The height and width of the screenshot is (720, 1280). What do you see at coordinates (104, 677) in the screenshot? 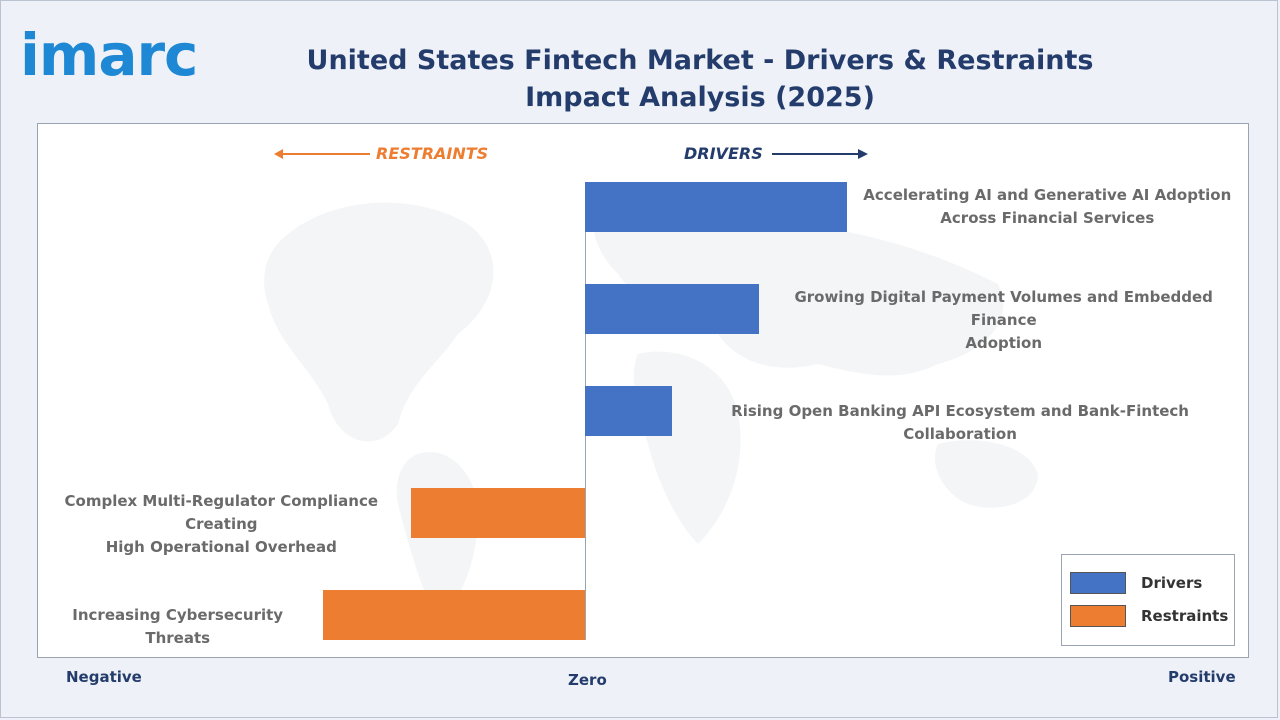
I see `scale-negative-label: Negative` at bounding box center [104, 677].